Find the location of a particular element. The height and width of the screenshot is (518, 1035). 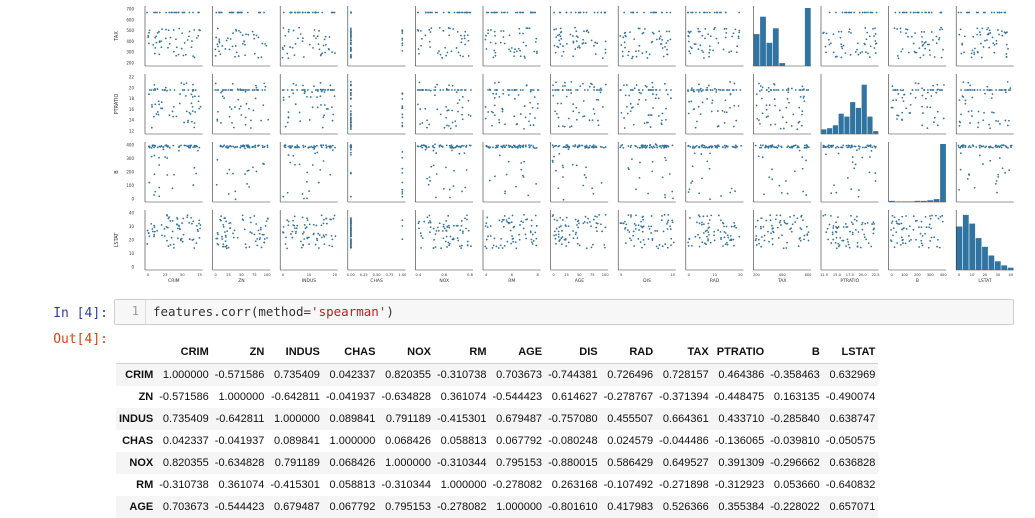

y-tick-label: 600 is located at coordinates (130, 19).